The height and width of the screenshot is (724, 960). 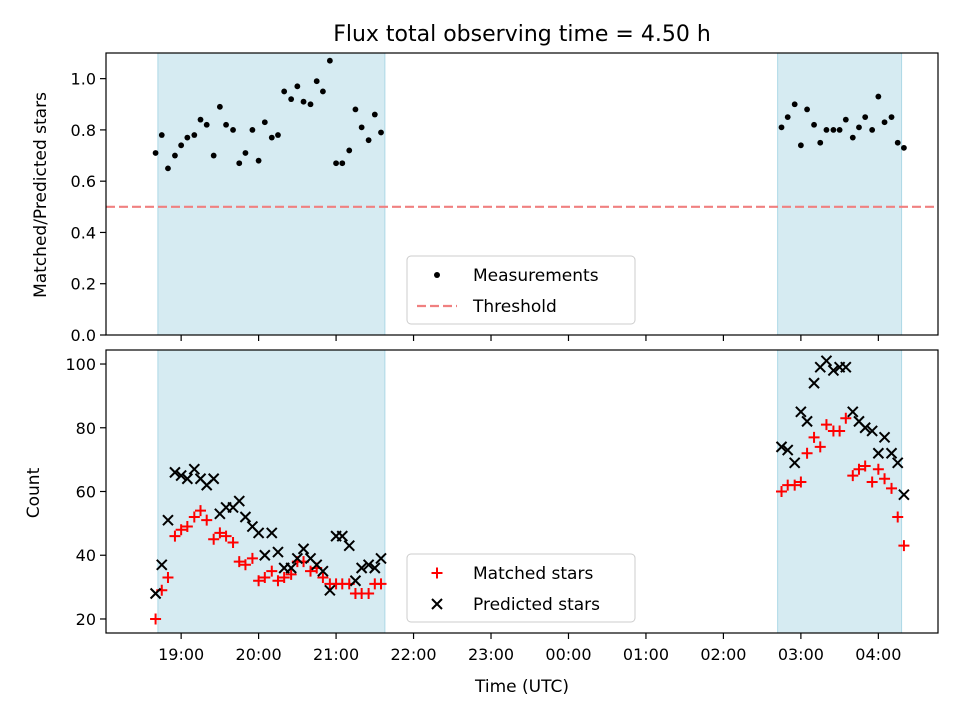 What do you see at coordinates (522, 34) in the screenshot?
I see `chart-title: Flux total observing time = 4.50 h` at bounding box center [522, 34].